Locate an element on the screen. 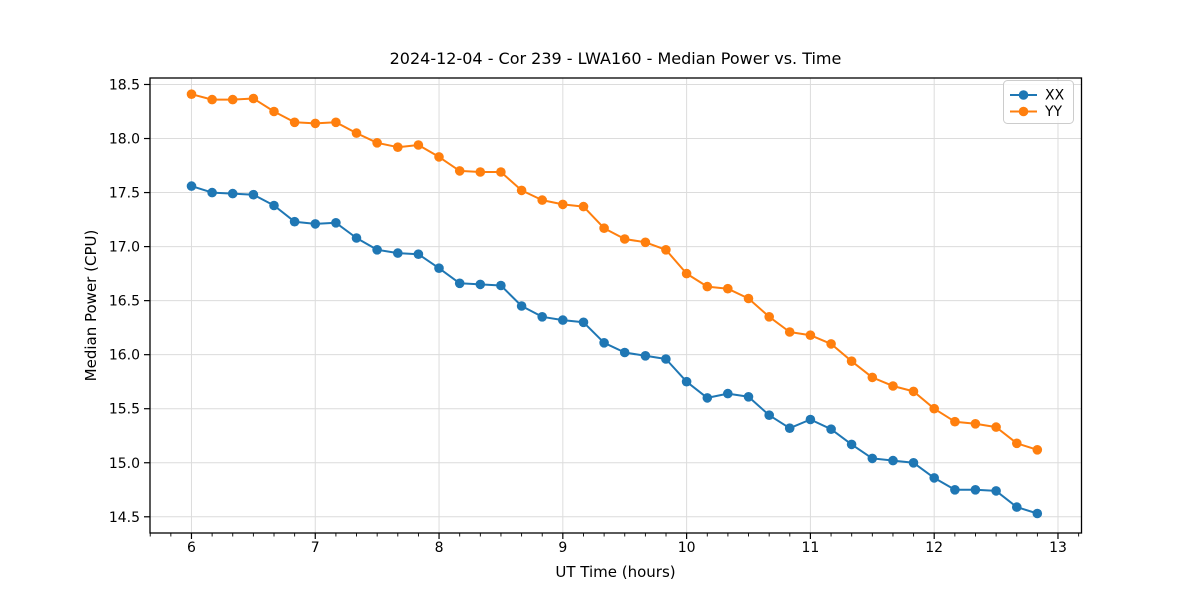 This screenshot has width=1200, height=600. x-tick-label: 6 is located at coordinates (191, 548).